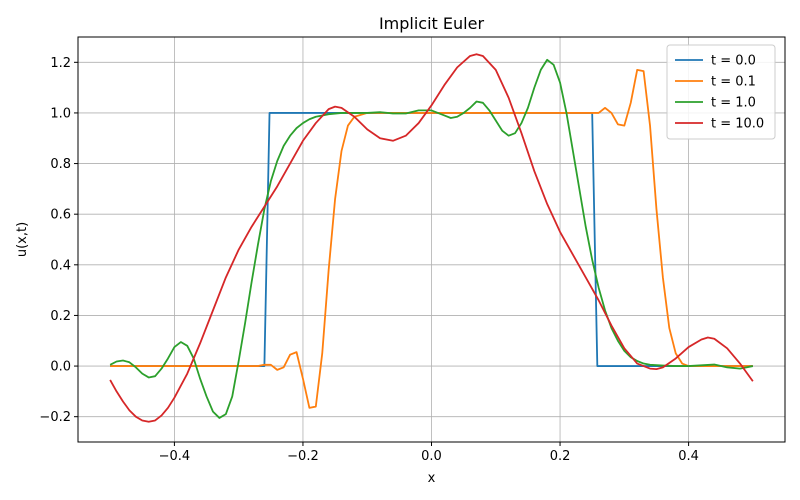 This screenshot has height=500, width=800. I want to click on legend-box, so click(721, 92).